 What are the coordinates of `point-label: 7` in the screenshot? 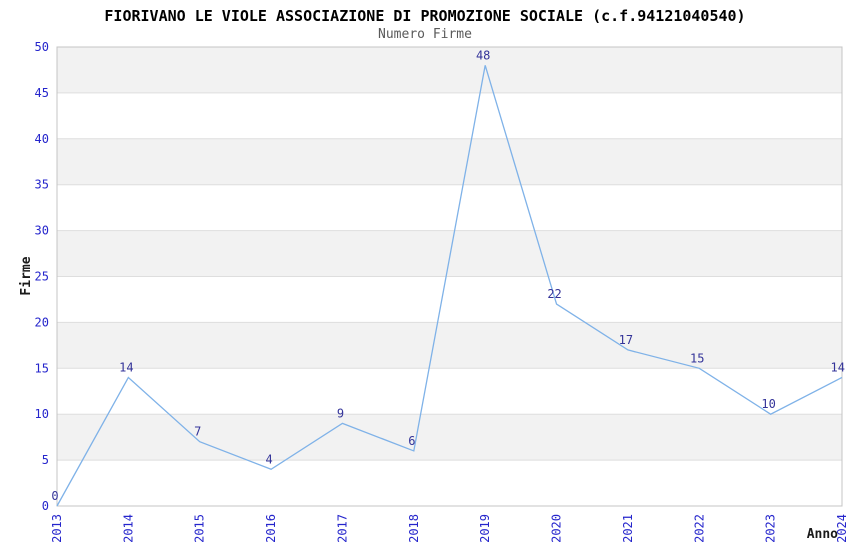 It's located at (197, 432).